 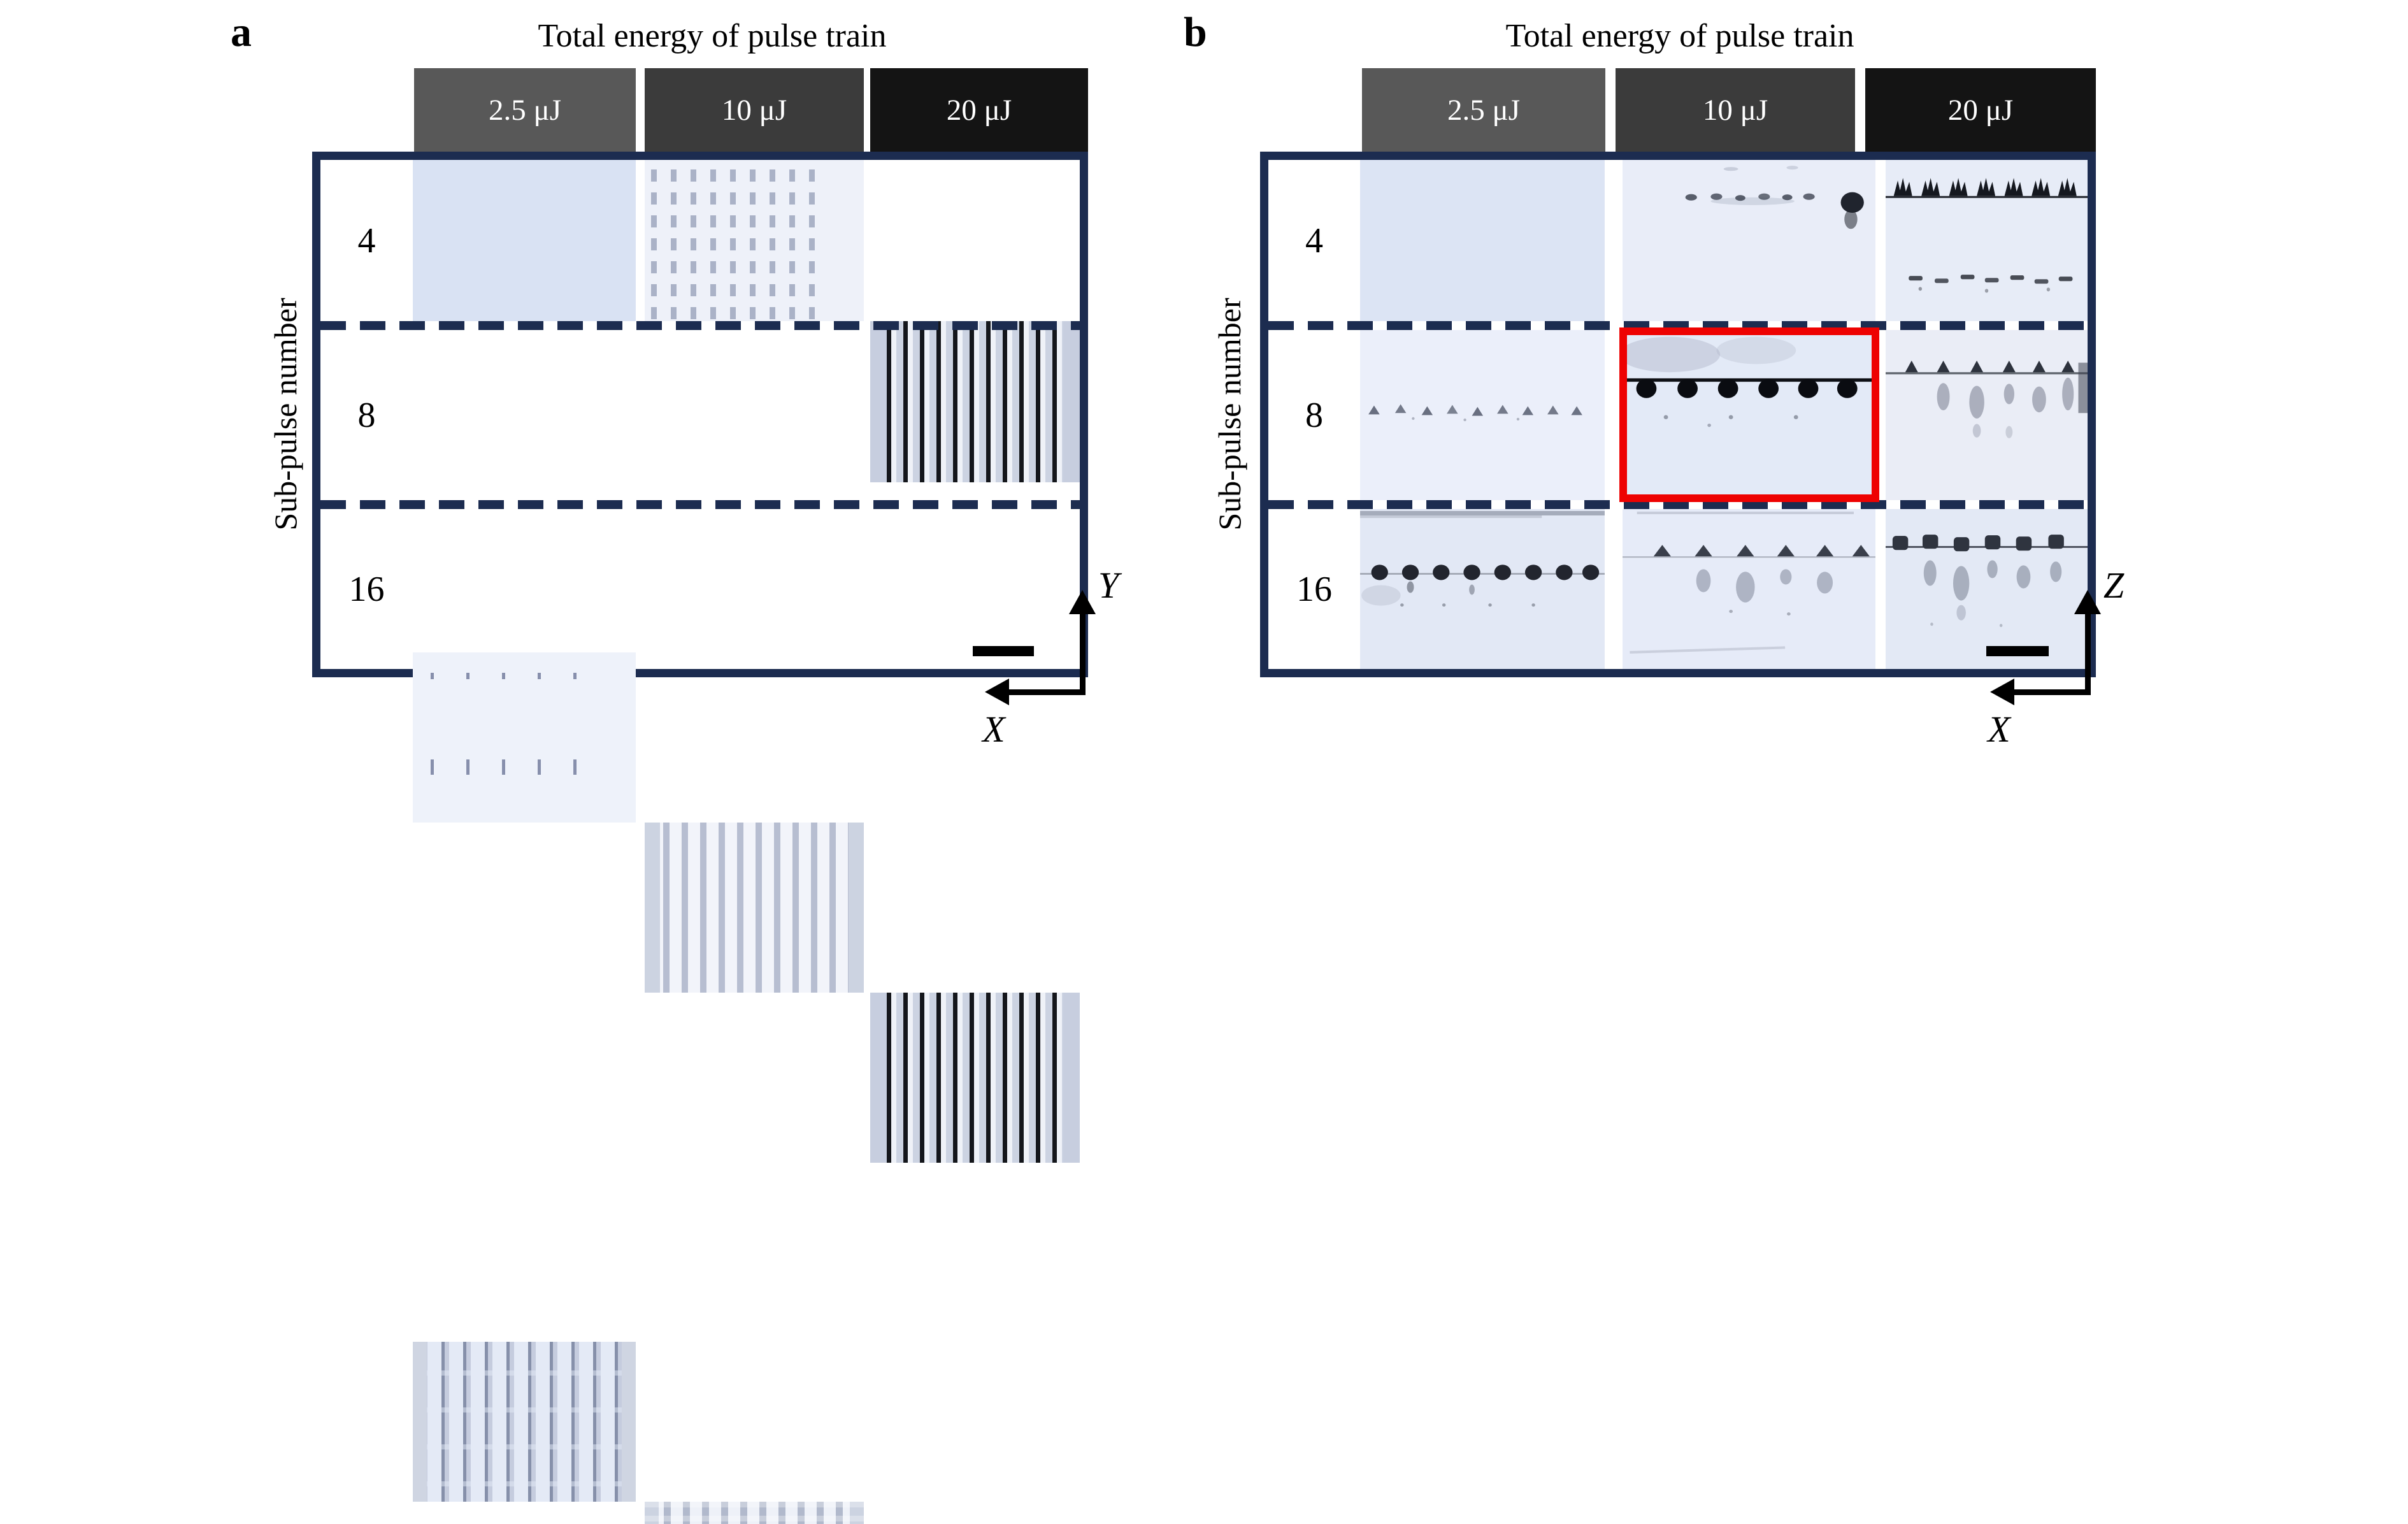 I want to click on panel-b-micrograph-16-20uJ, so click(x=1987, y=589).